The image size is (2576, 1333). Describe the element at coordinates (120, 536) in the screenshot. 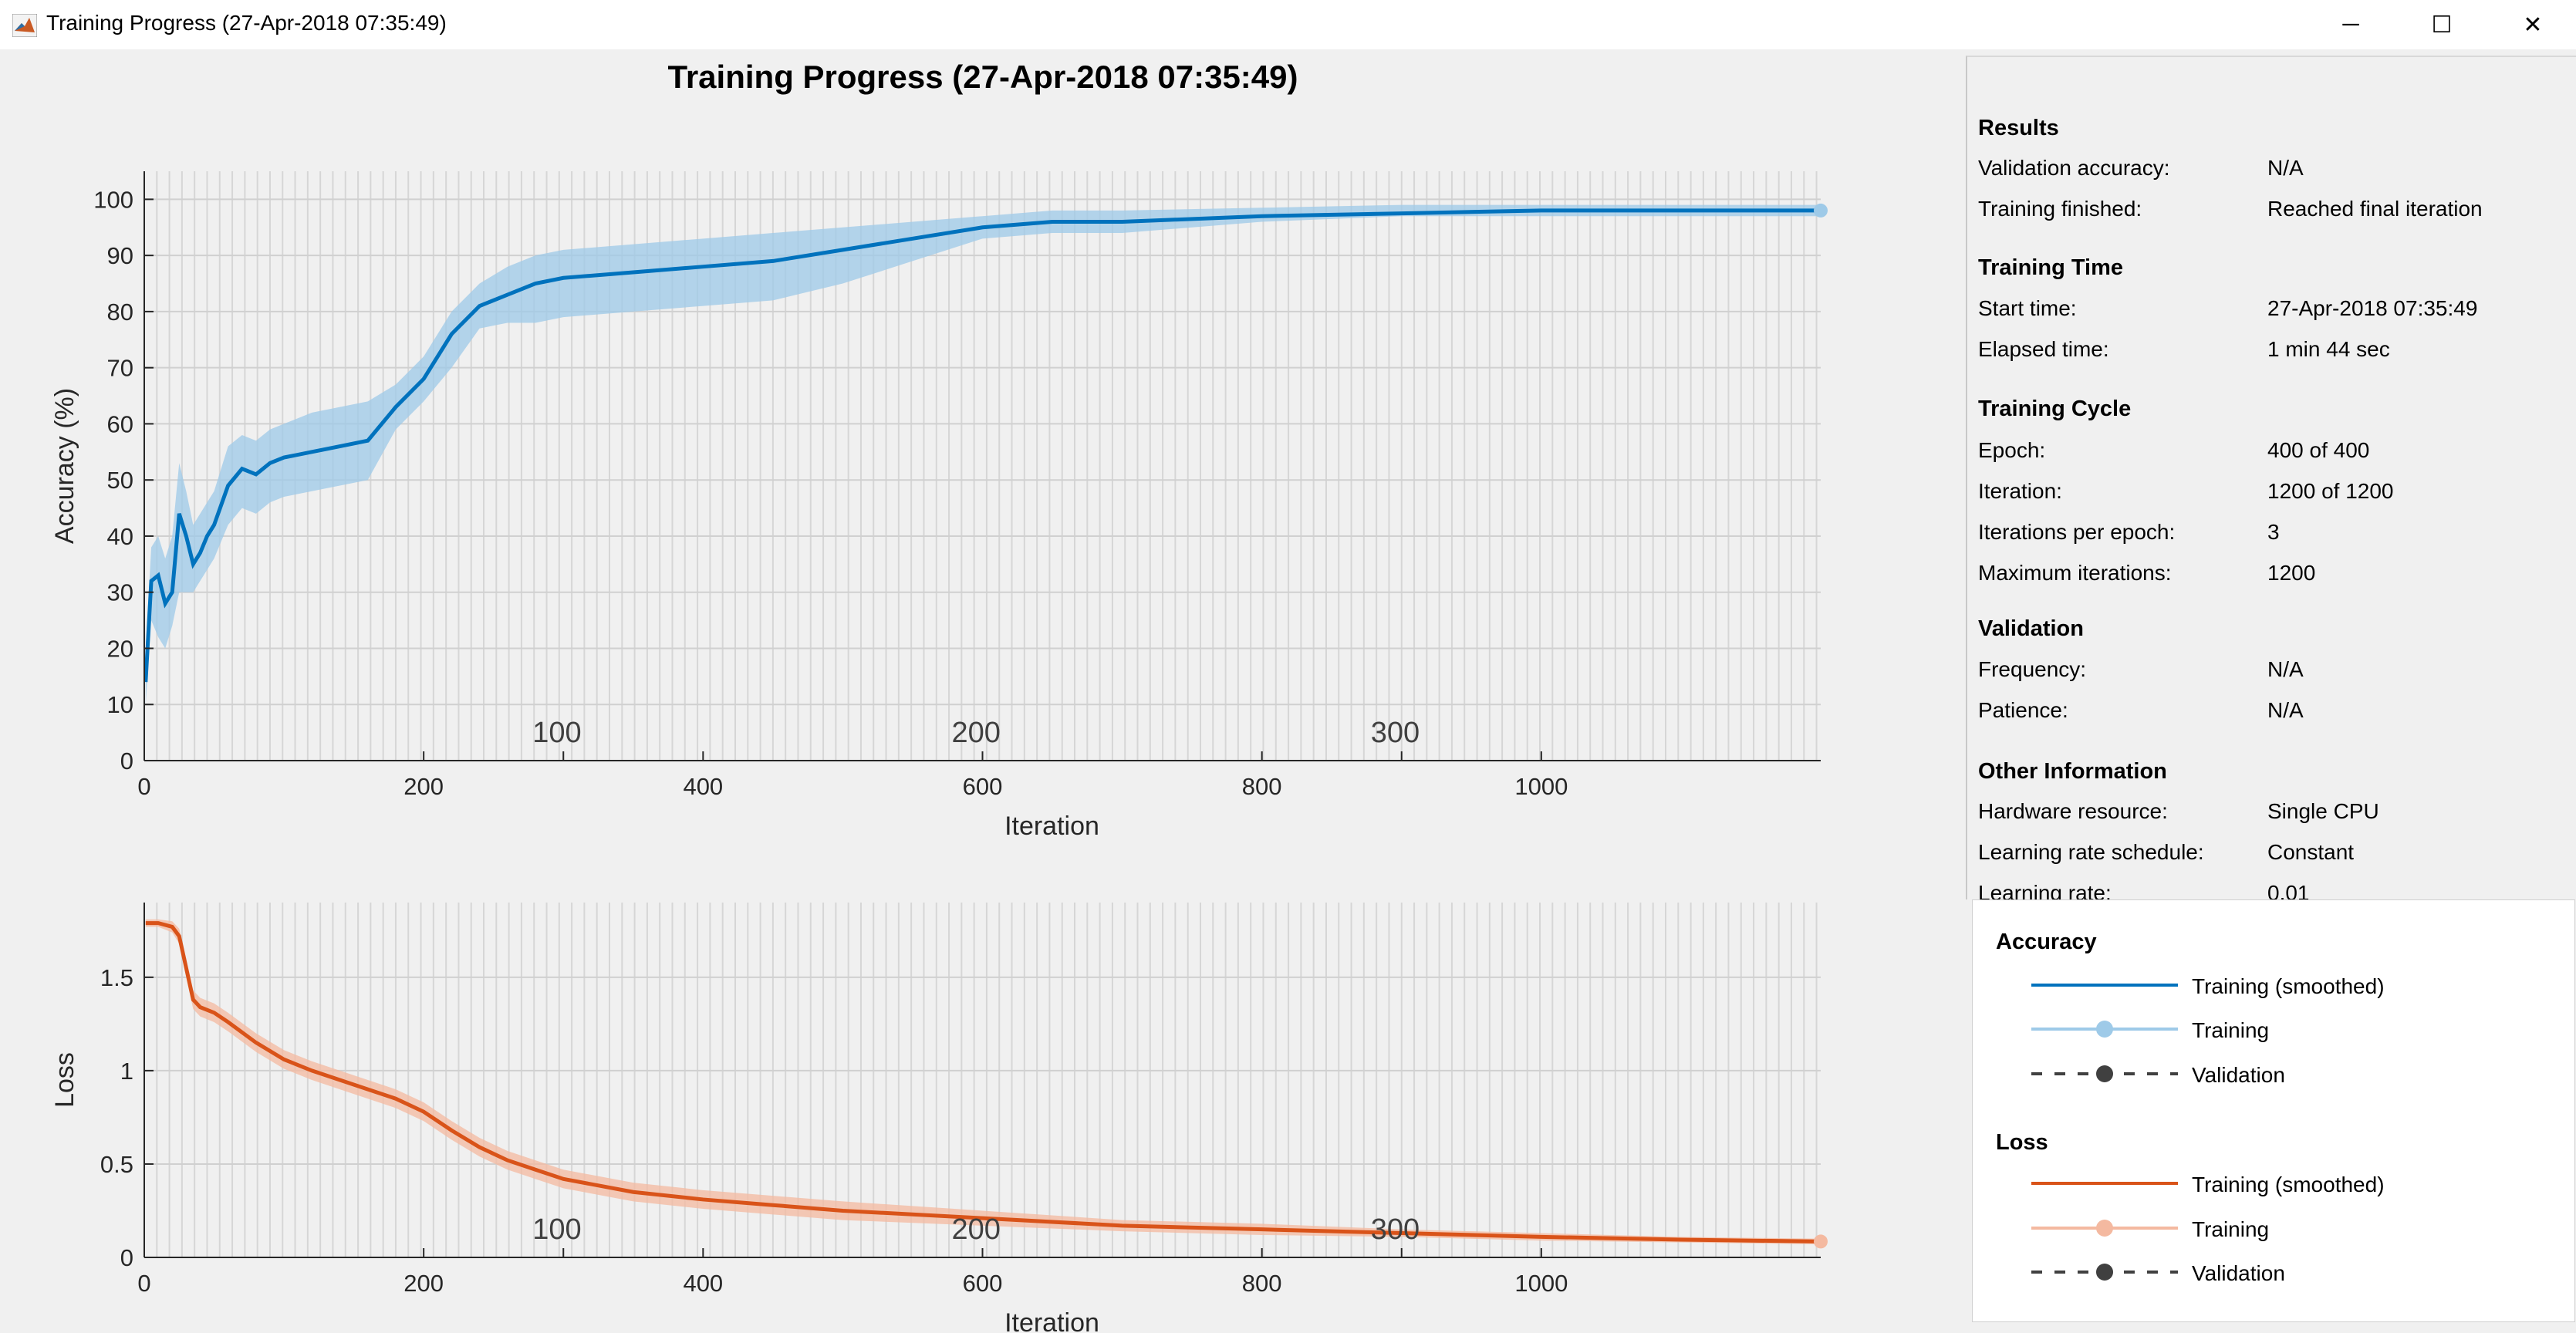

I see `y-tick-label: 40` at that location.